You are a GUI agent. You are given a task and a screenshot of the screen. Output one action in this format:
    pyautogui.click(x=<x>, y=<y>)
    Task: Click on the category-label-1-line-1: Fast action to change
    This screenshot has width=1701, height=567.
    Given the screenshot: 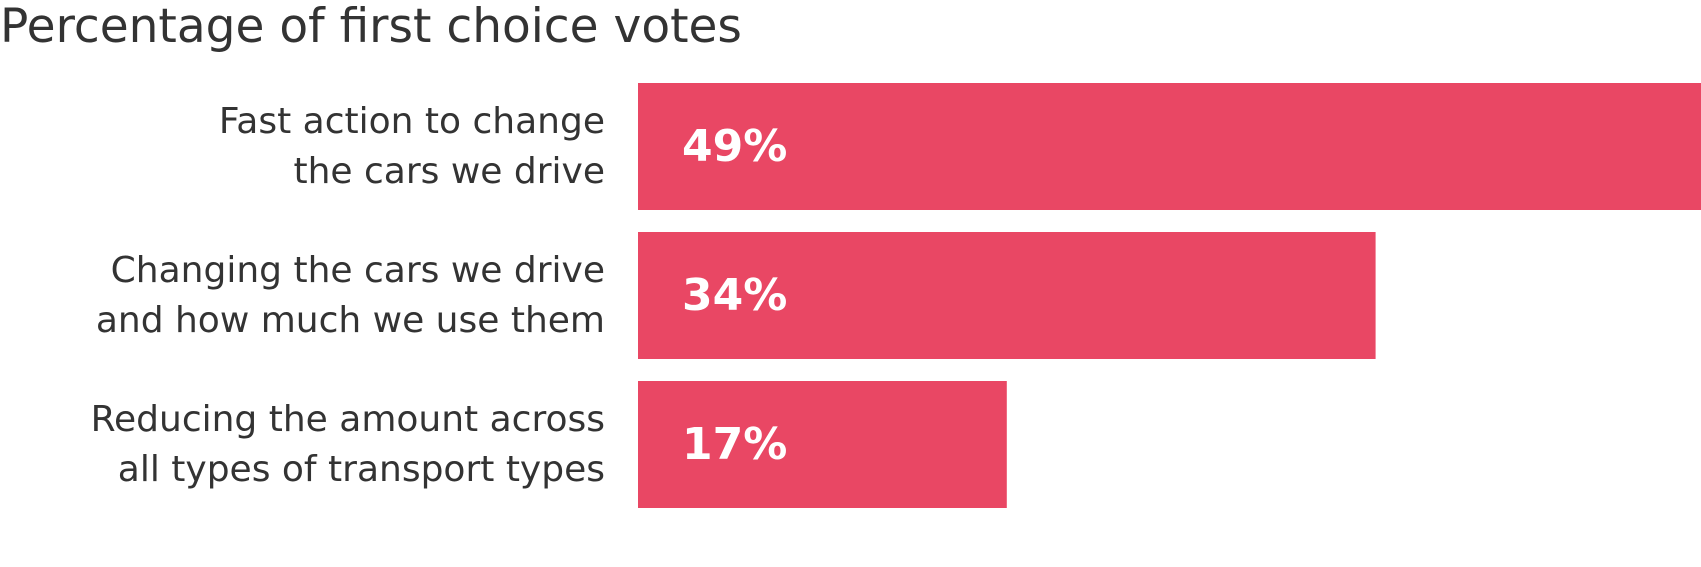 What is the action you would take?
    pyautogui.click(x=412, y=121)
    